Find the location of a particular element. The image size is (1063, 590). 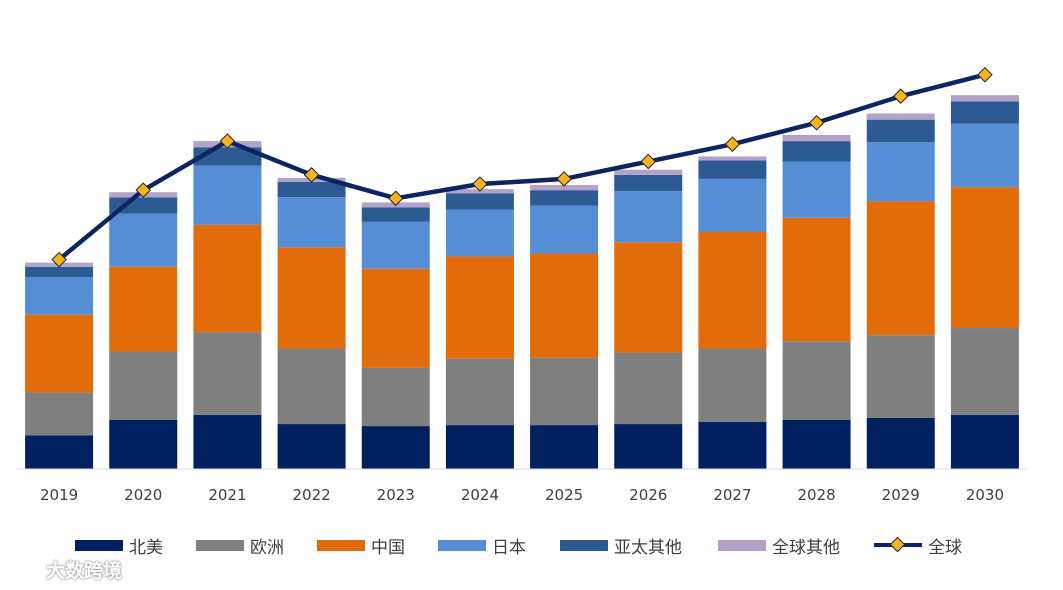

x-tick-label: 2020 is located at coordinates (143, 495).